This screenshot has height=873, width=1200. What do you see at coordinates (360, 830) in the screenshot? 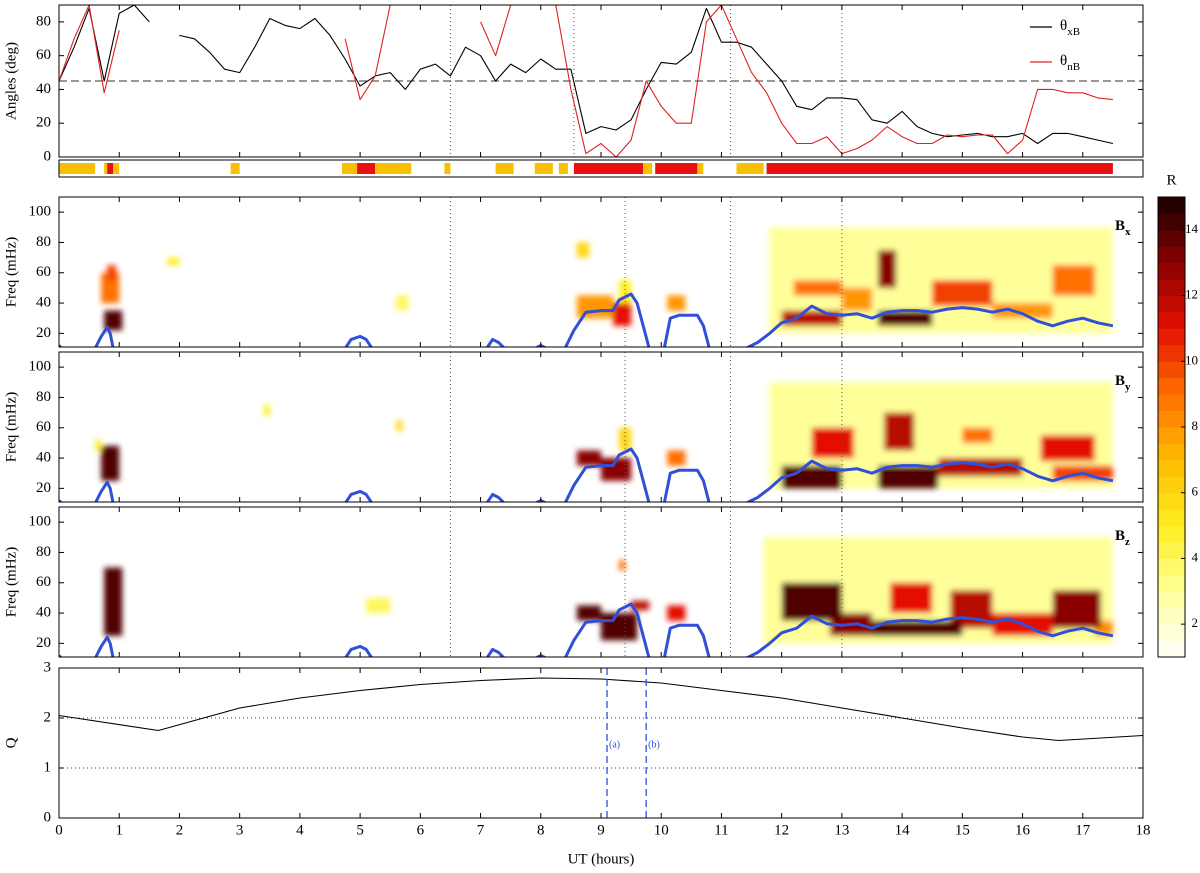
I see `x-tick-label: 5` at bounding box center [360, 830].